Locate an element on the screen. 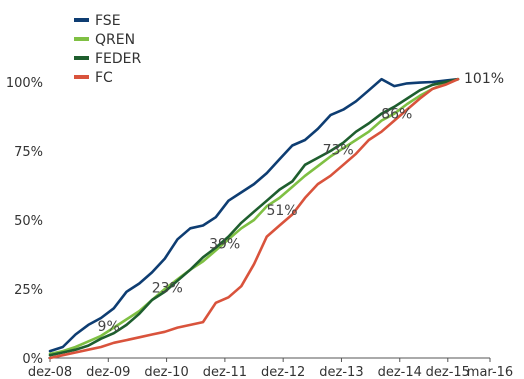 This screenshot has width=524, height=379. x-tick-label: dez-11 is located at coordinates (225, 372).